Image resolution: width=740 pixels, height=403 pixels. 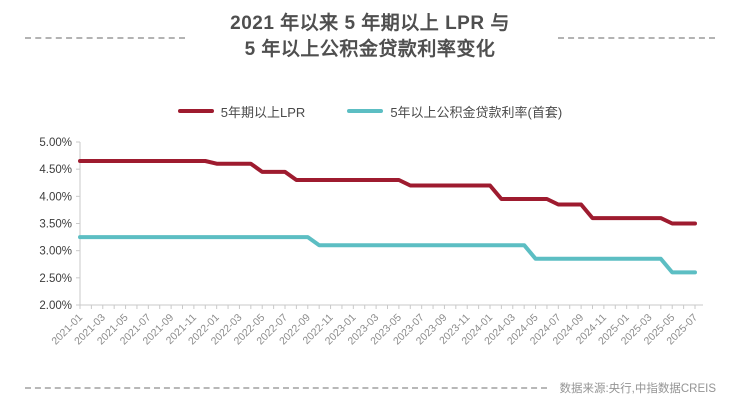 What do you see at coordinates (387, 192) in the screenshot?
I see `lpr-series-line` at bounding box center [387, 192].